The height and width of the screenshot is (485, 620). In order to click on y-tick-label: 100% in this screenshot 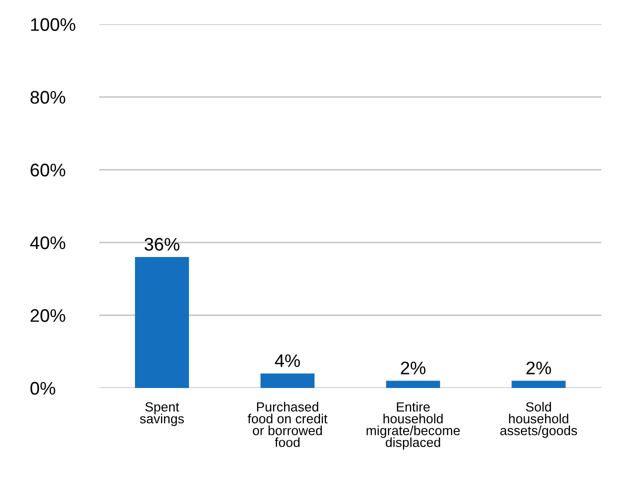, I will do `click(53, 24)`.